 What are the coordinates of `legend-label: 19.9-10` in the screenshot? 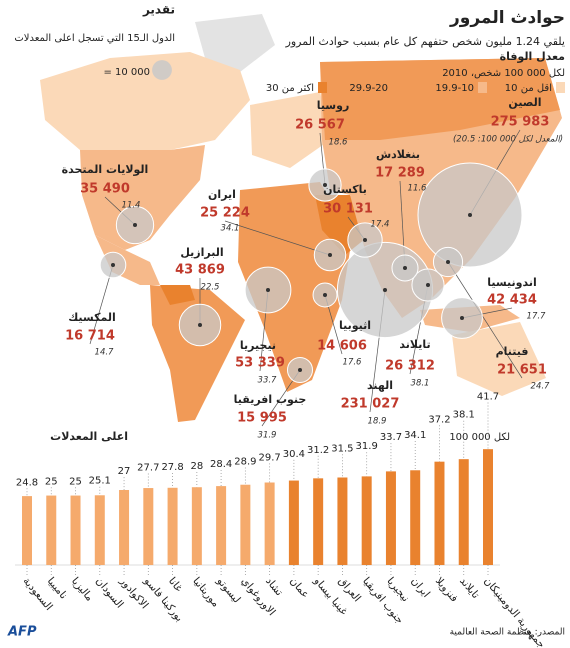 It's located at (454, 88).